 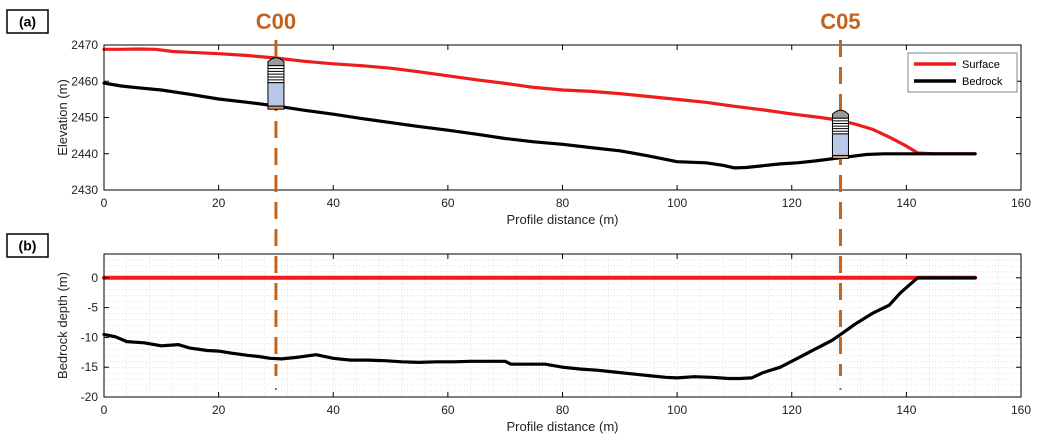 I want to click on panel-0-y-tick-label: 2430, so click(x=84, y=190).